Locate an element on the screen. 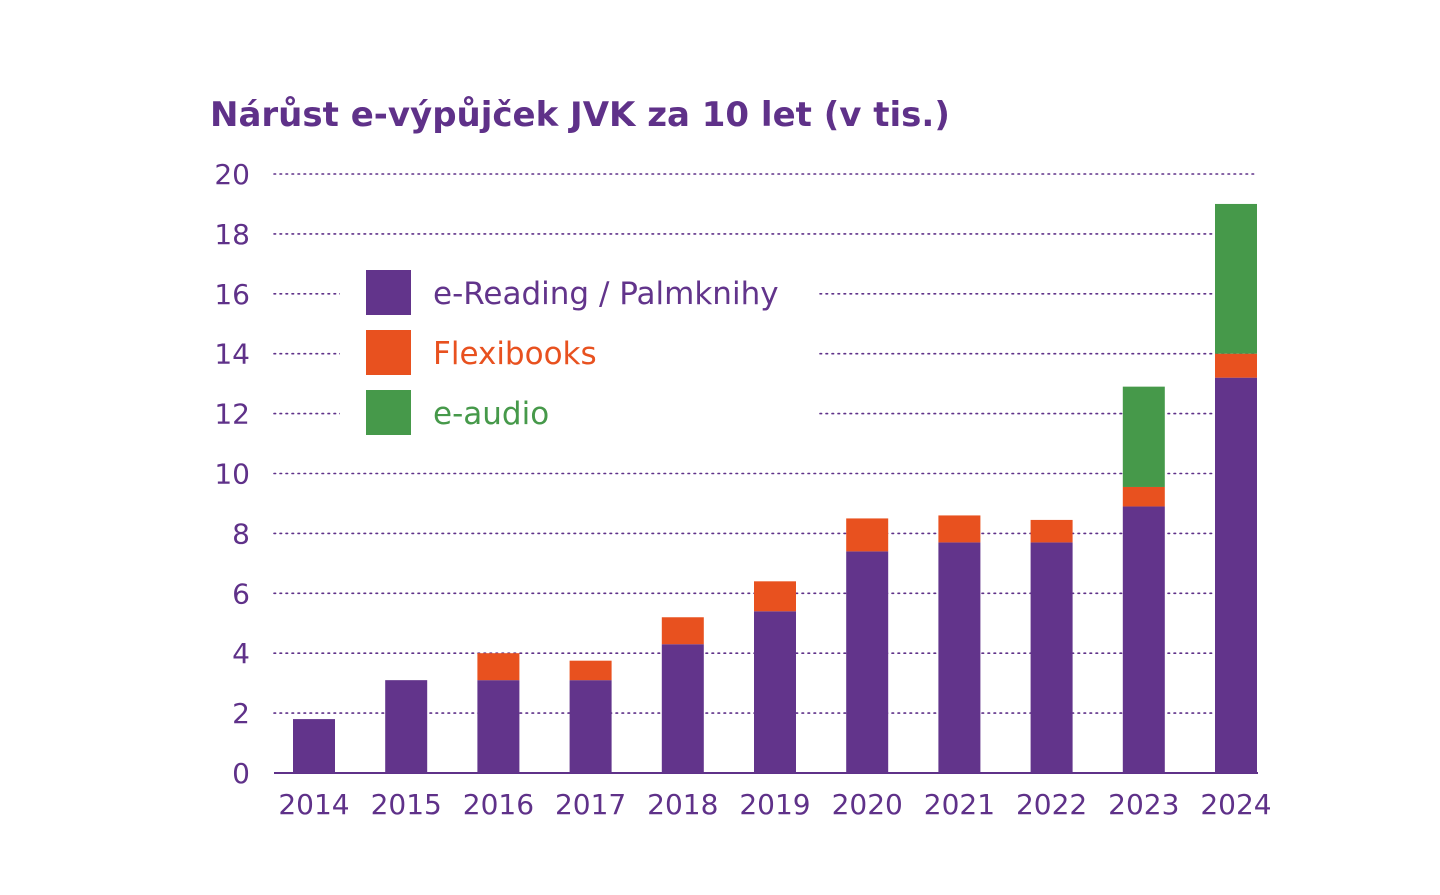 Image resolution: width=1440 pixels, height=895 pixels. chart-title: Nárůst e-výpůjček JVK za 10 let (v tis.) is located at coordinates (580, 115).